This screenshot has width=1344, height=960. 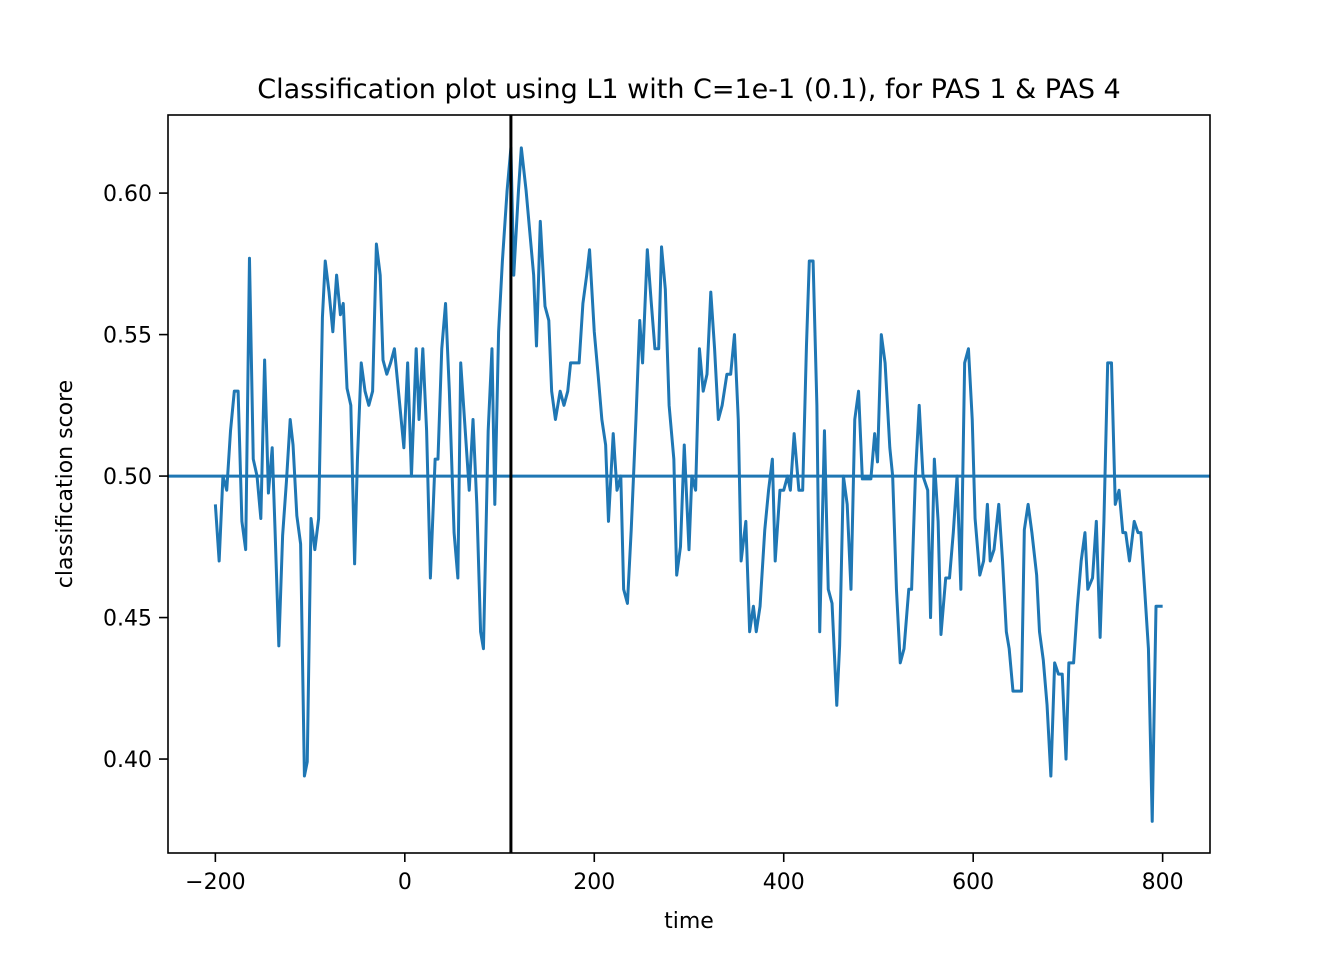 I want to click on x-tick-label: 600, so click(x=973, y=882).